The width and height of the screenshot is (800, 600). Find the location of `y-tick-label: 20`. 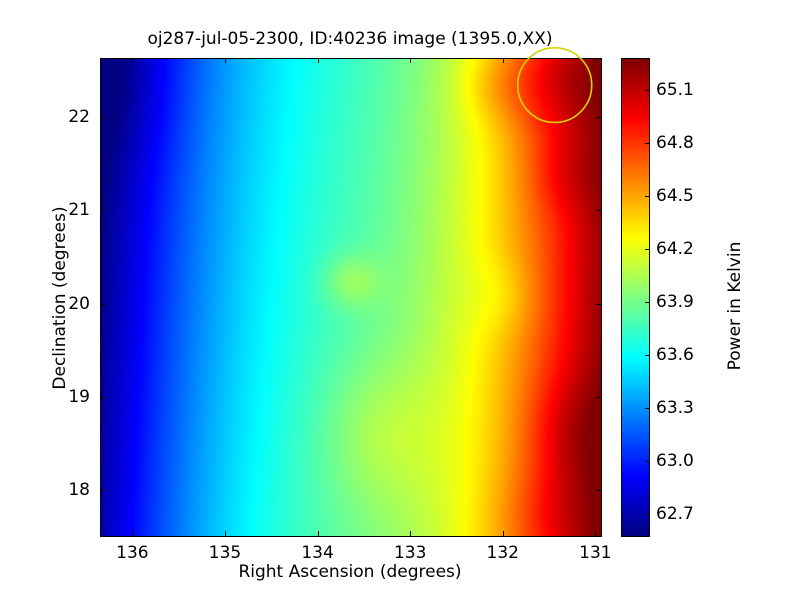

y-tick-label: 20 is located at coordinates (79, 303).